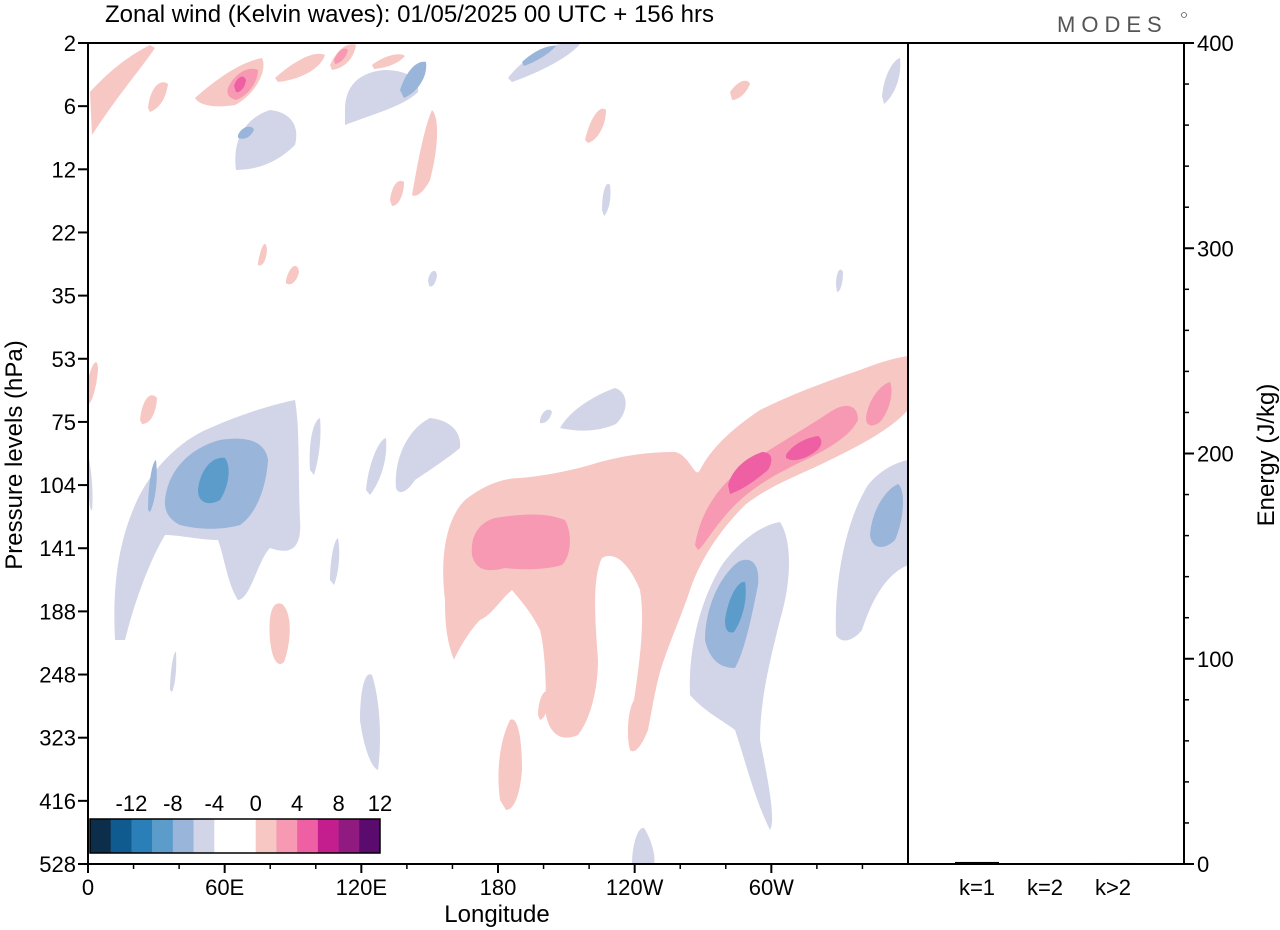 The height and width of the screenshot is (930, 1280). What do you see at coordinates (1215, 248) in the screenshot?
I see `energy-tick-label: 300` at bounding box center [1215, 248].